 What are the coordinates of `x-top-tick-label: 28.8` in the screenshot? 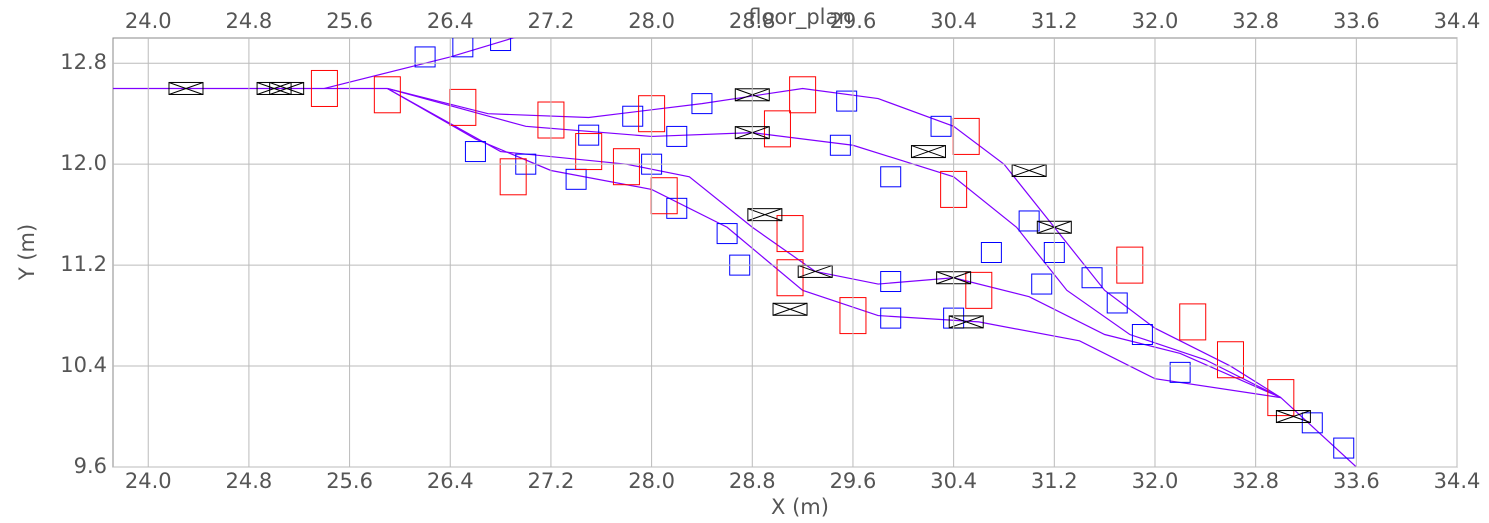 It's located at (752, 21).